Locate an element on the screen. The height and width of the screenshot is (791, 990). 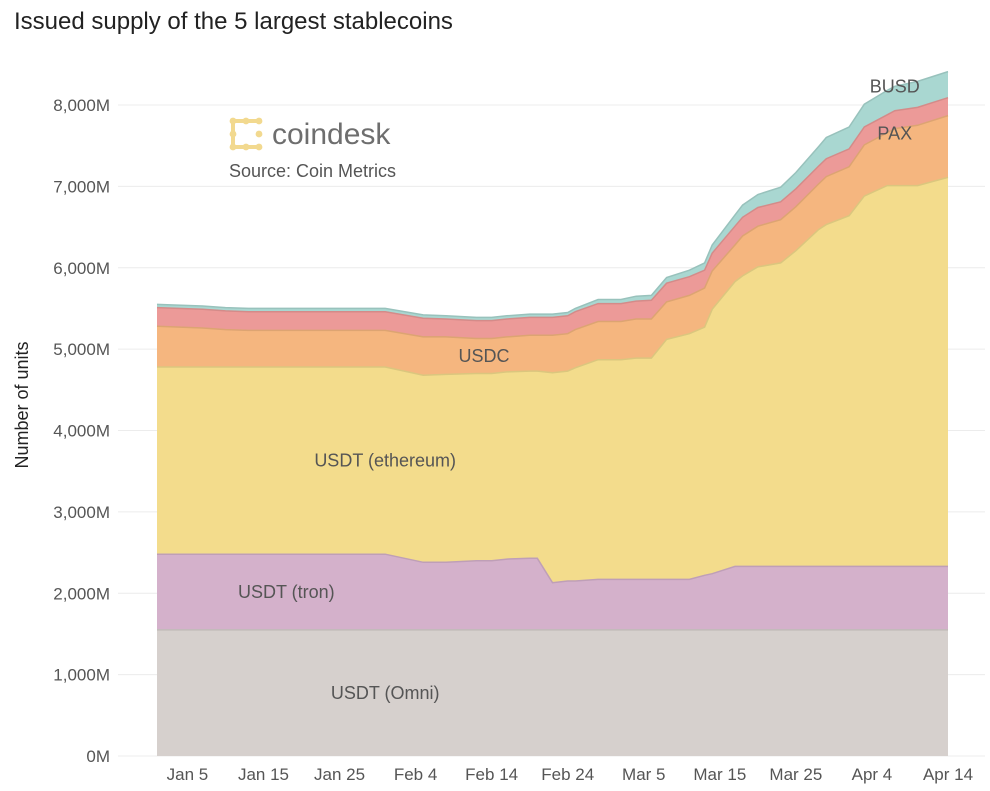
y-tick-label: 7,000M is located at coordinates (81, 186).